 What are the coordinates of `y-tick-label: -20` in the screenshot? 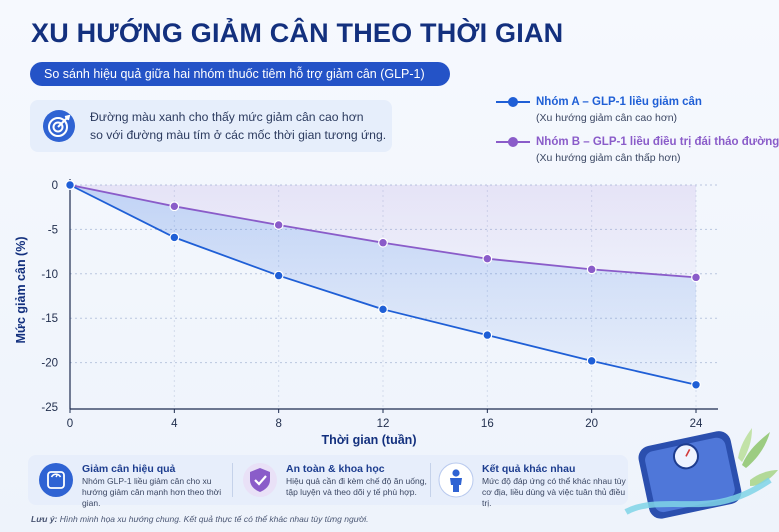 It's located at (49, 364).